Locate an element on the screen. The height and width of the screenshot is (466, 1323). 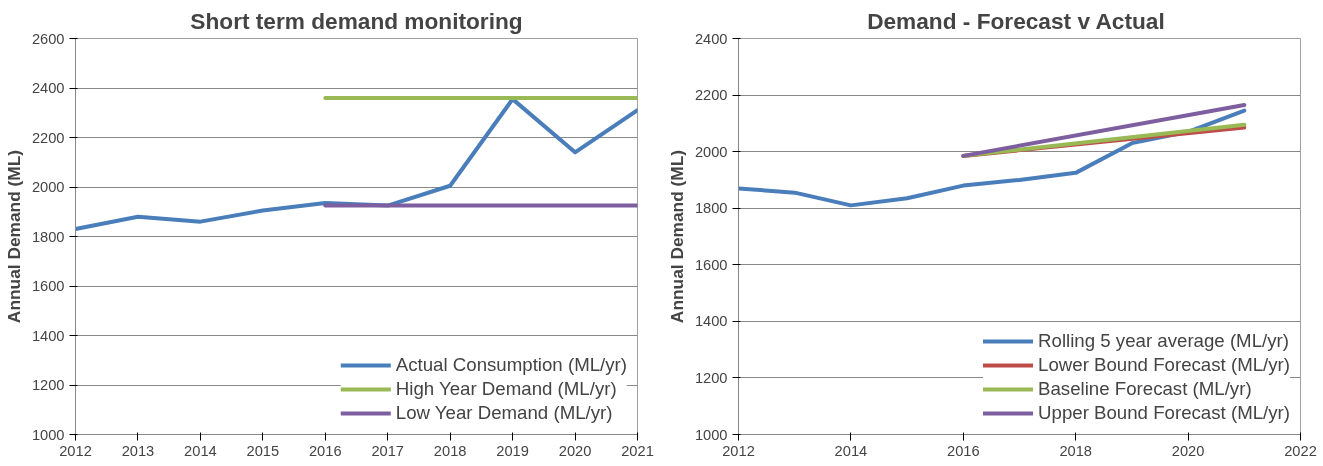
y-tick-label: 2600 is located at coordinates (48, 38).